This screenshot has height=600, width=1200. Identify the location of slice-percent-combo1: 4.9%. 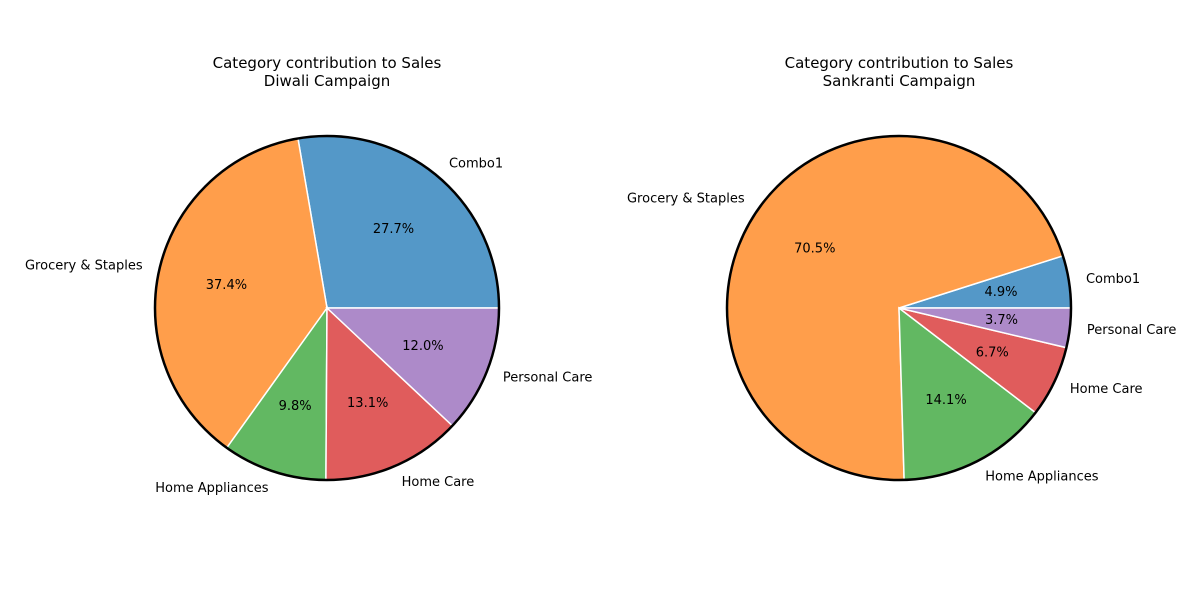
(1000, 292).